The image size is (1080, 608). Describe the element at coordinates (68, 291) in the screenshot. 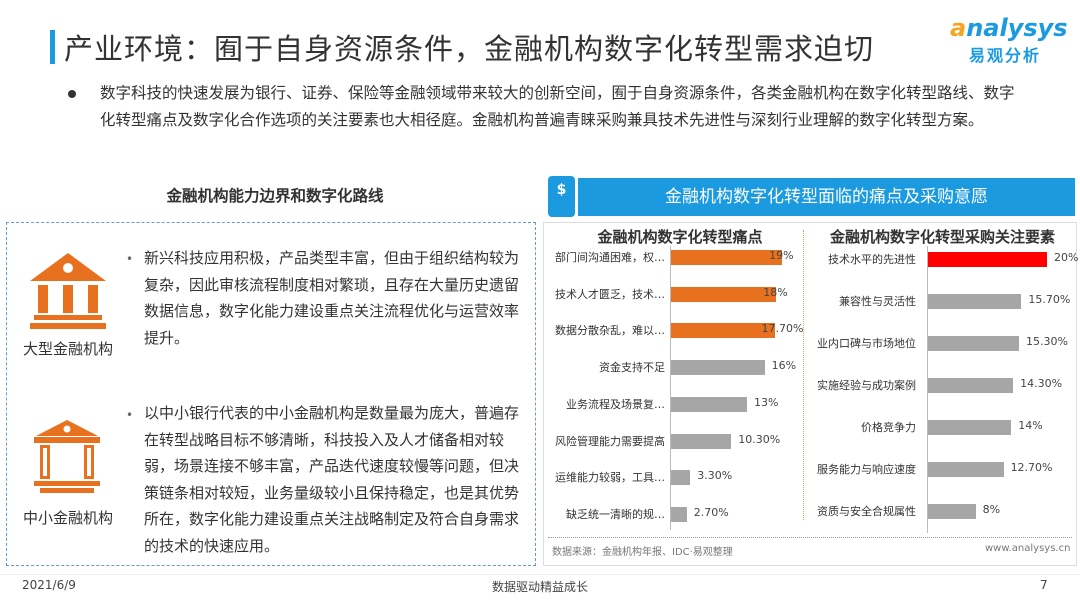

I see `bank-building-icon` at that location.